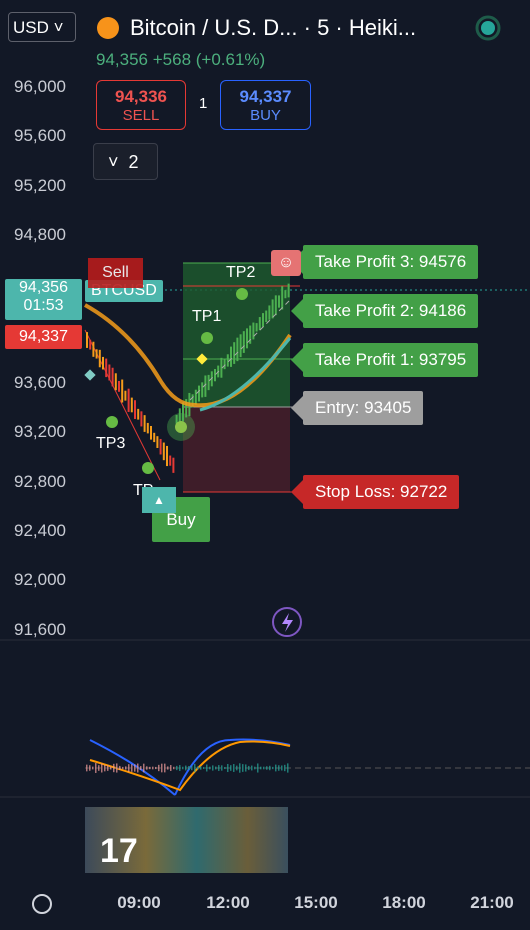 This screenshot has height=930, width=530. I want to click on quote: 94,356 +568 (+0.61%), so click(180, 60).